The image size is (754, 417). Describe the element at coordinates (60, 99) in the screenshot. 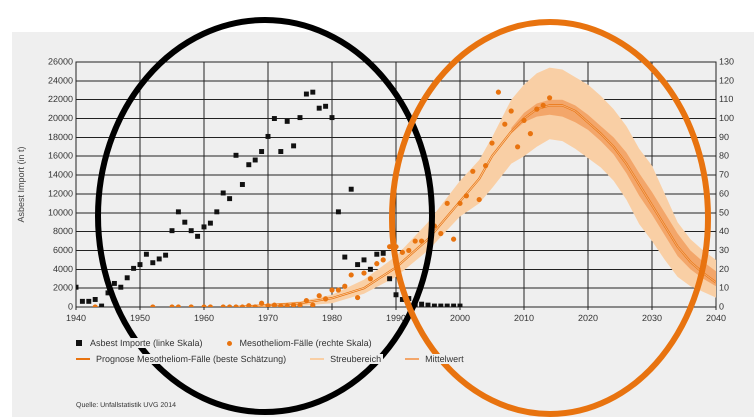

I see `y-tick-label: 22000` at that location.